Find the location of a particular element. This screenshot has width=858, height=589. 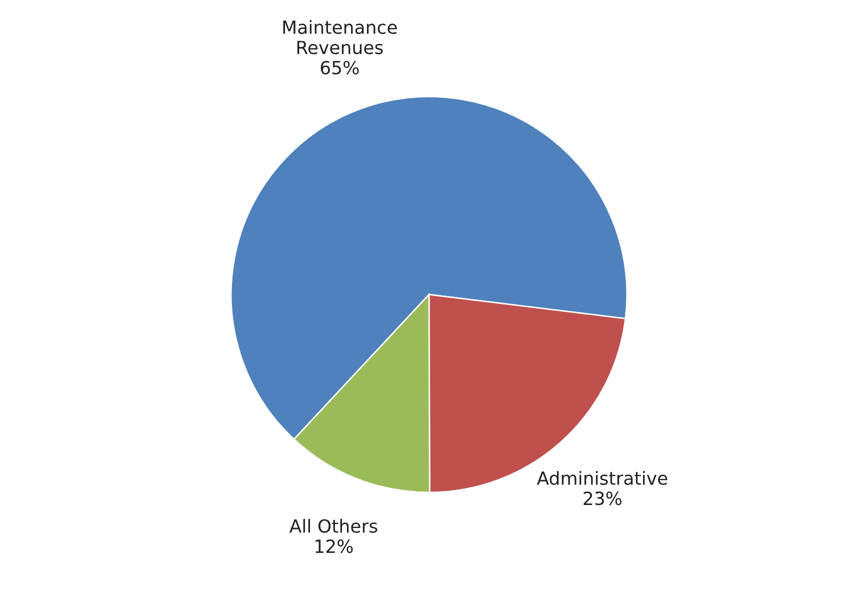

data-label: 65% is located at coordinates (339, 67).